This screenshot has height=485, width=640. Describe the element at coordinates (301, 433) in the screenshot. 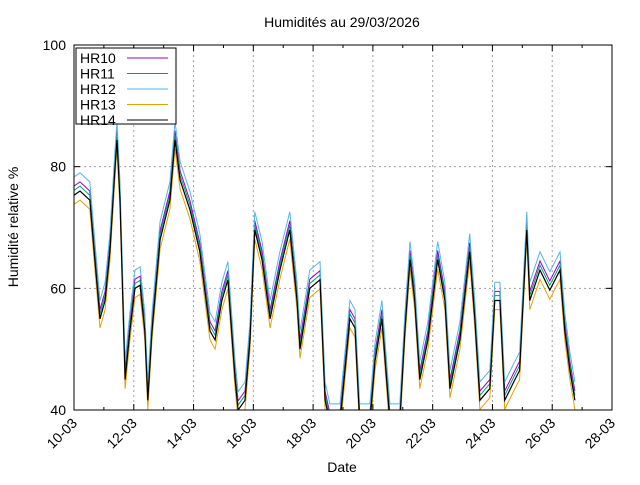

I see `x-tick-label: 18-03` at that location.